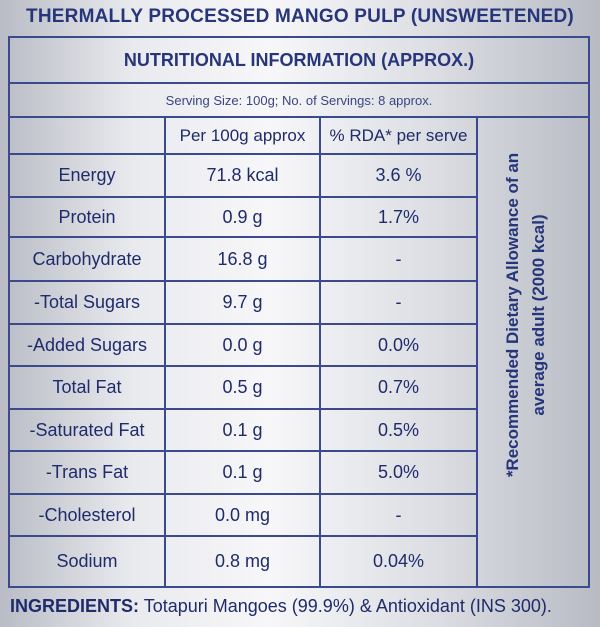 This screenshot has height=627, width=600. I want to click on table-cell-per-100g: 71.8 kcal, so click(242, 175).